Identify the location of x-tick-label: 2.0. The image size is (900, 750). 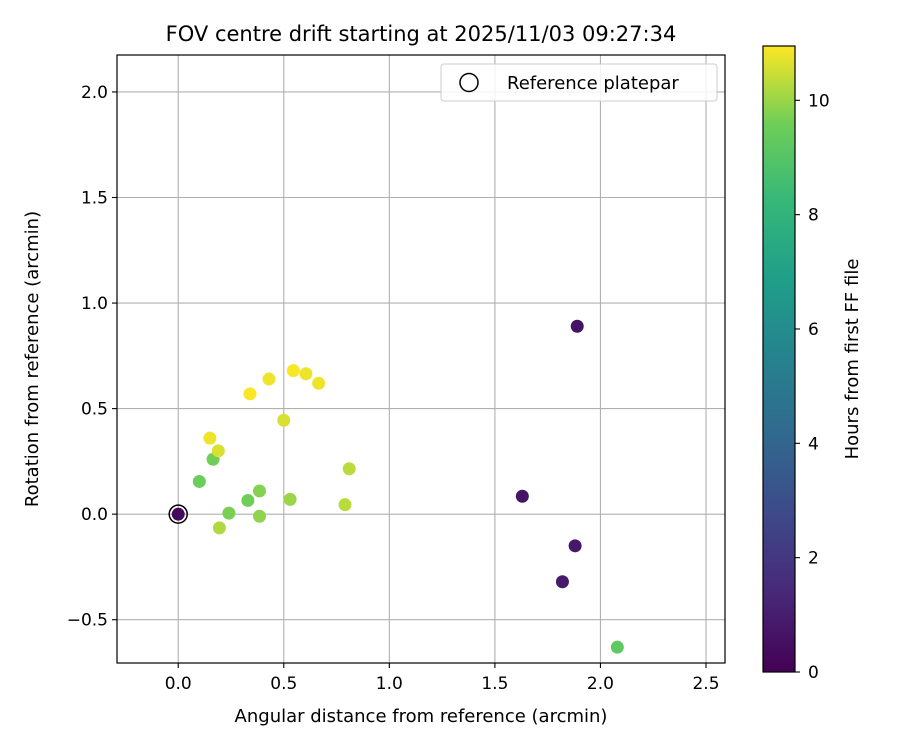
(600, 684).